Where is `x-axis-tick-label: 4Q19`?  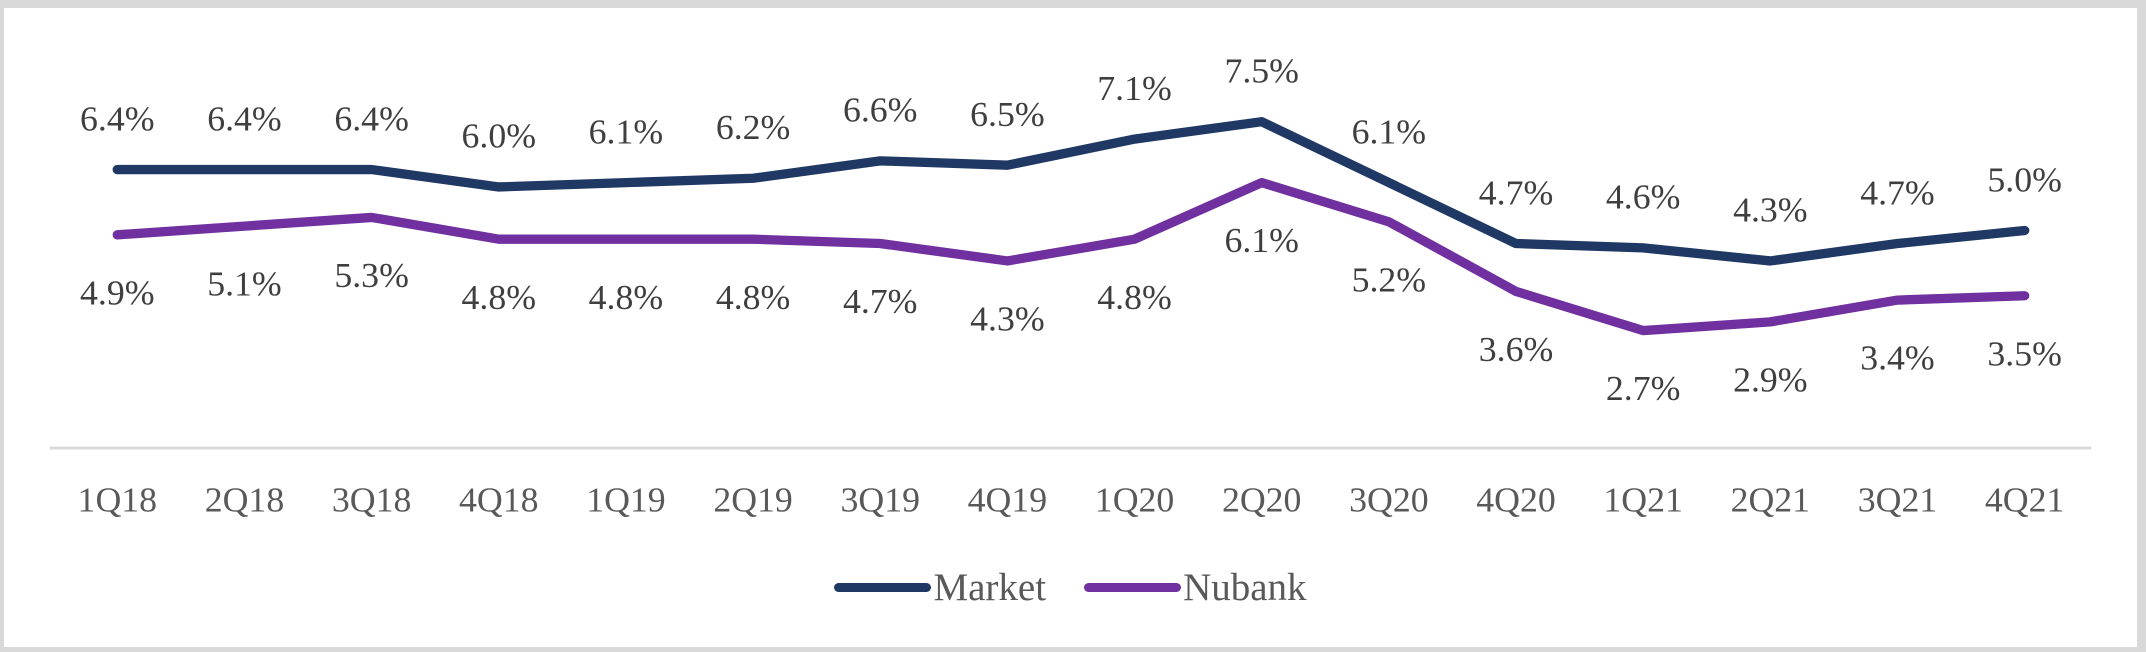 x-axis-tick-label: 4Q19 is located at coordinates (1007, 500).